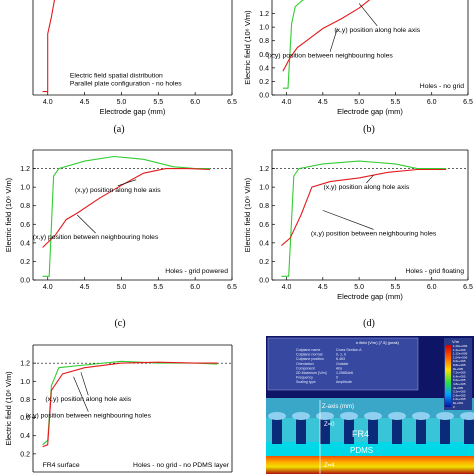 The image size is (474, 474). Describe the element at coordinates (311, 373) in the screenshot. I see `info-key: 2D Maximum [V/m]` at that location.